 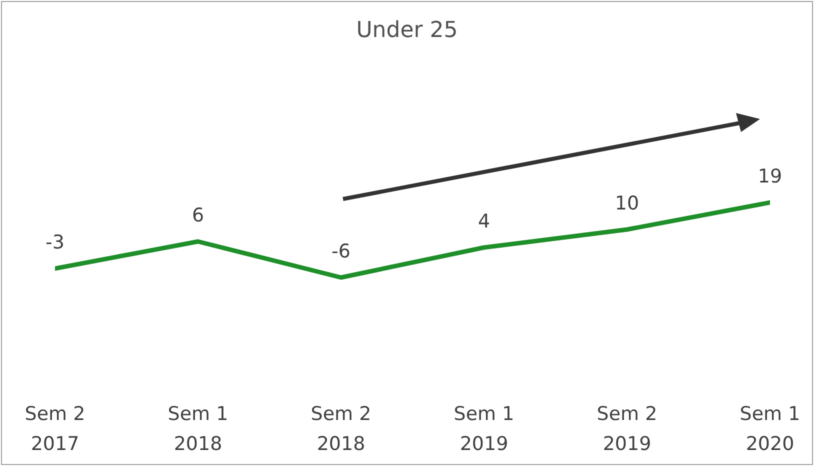 What do you see at coordinates (770, 429) in the screenshot?
I see `x-tick-label: Sem 1 2020` at bounding box center [770, 429].